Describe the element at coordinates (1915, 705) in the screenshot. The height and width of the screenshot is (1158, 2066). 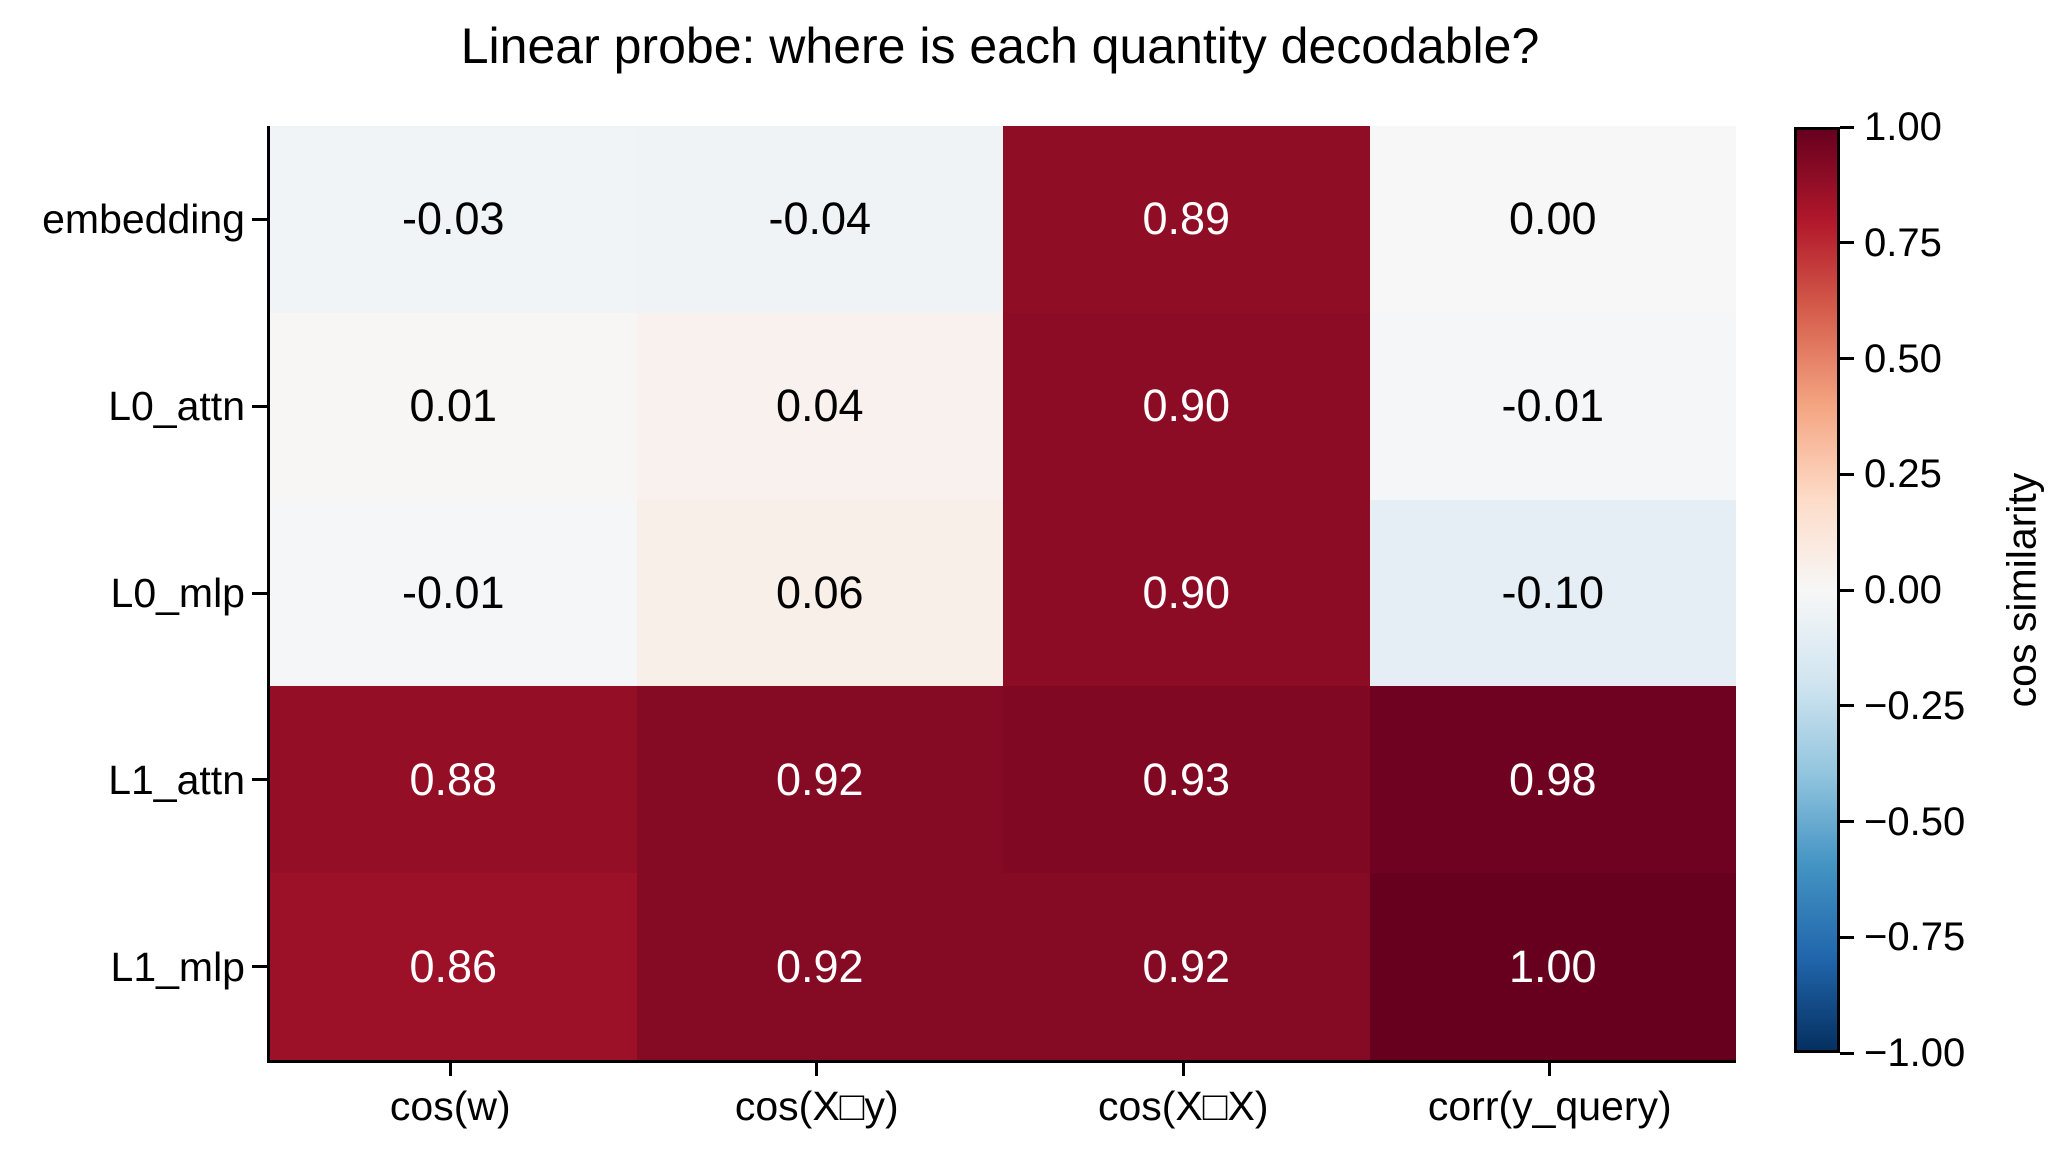
I see `colorbar-tick-label: −0.25` at that location.